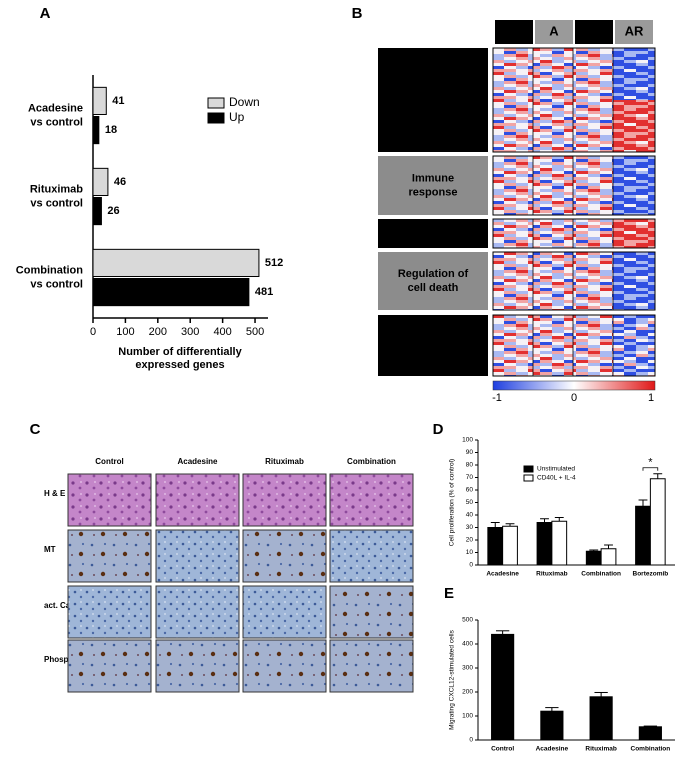 The height and width of the screenshot is (768, 697). Describe the element at coordinates (514, 30) in the screenshot. I see `column-header: C` at that location.